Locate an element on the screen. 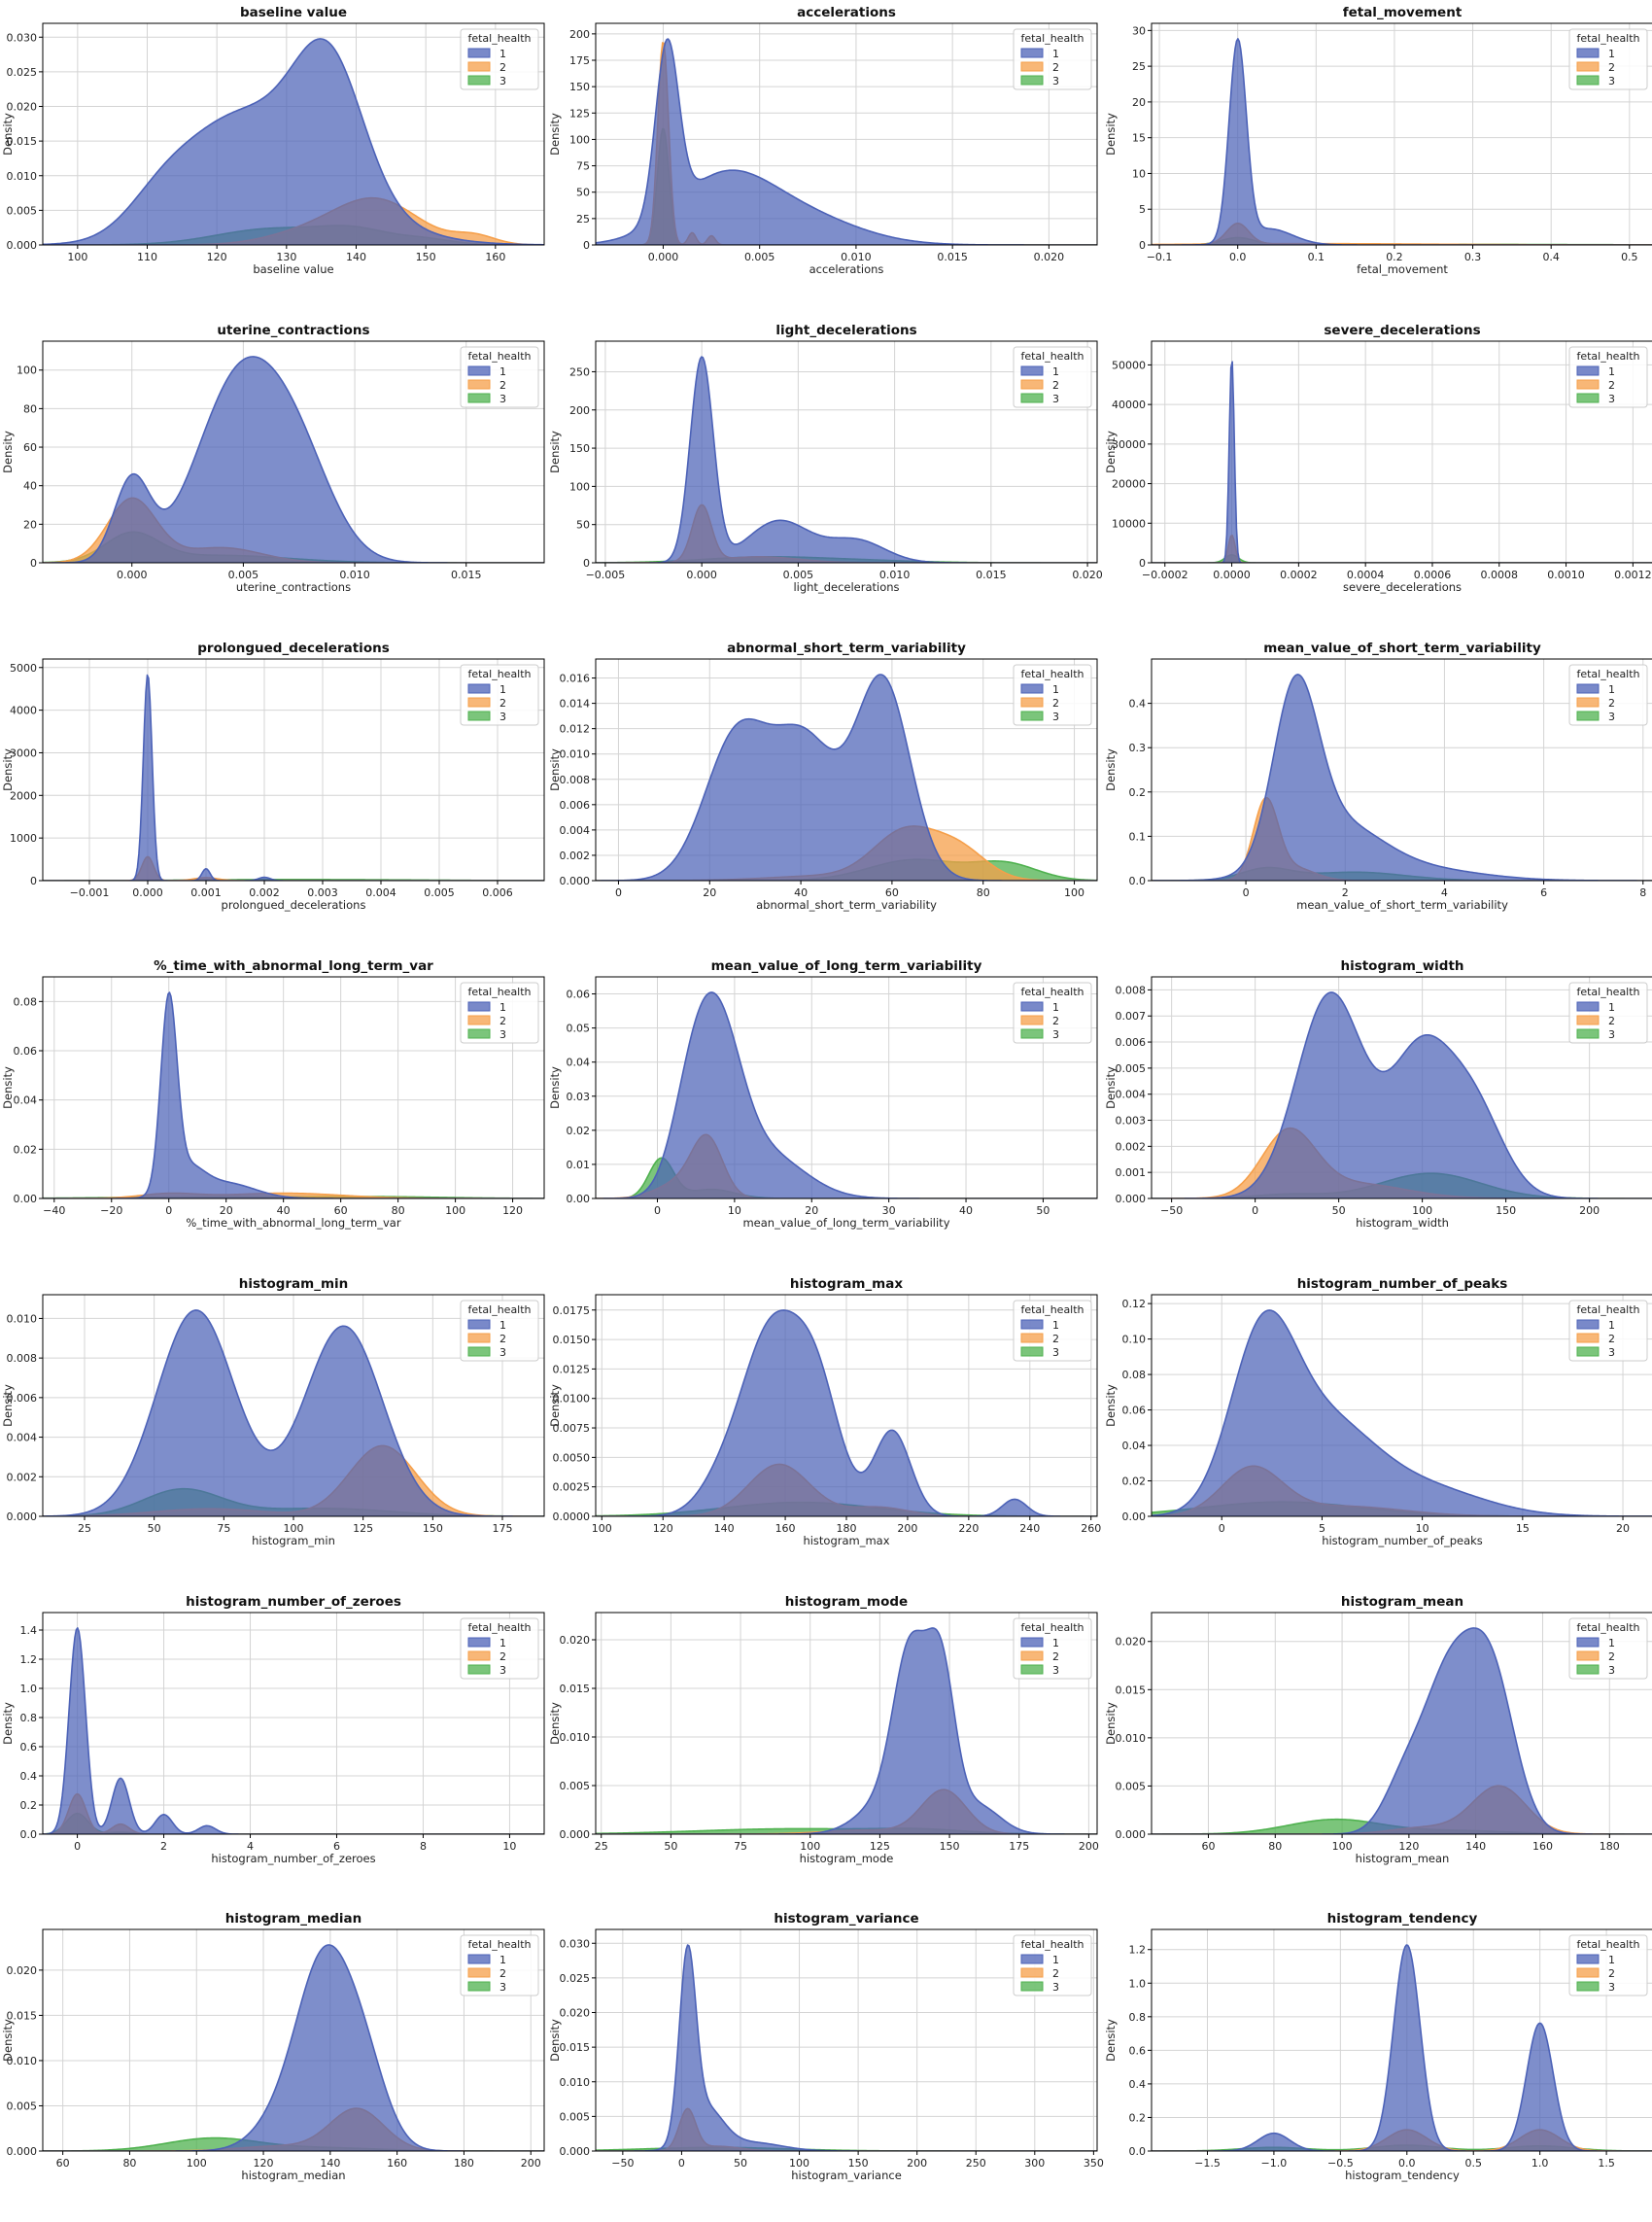 Image resolution: width=1652 pixels, height=2222 pixels. y-tick-label: 0.006 is located at coordinates (576, 806).